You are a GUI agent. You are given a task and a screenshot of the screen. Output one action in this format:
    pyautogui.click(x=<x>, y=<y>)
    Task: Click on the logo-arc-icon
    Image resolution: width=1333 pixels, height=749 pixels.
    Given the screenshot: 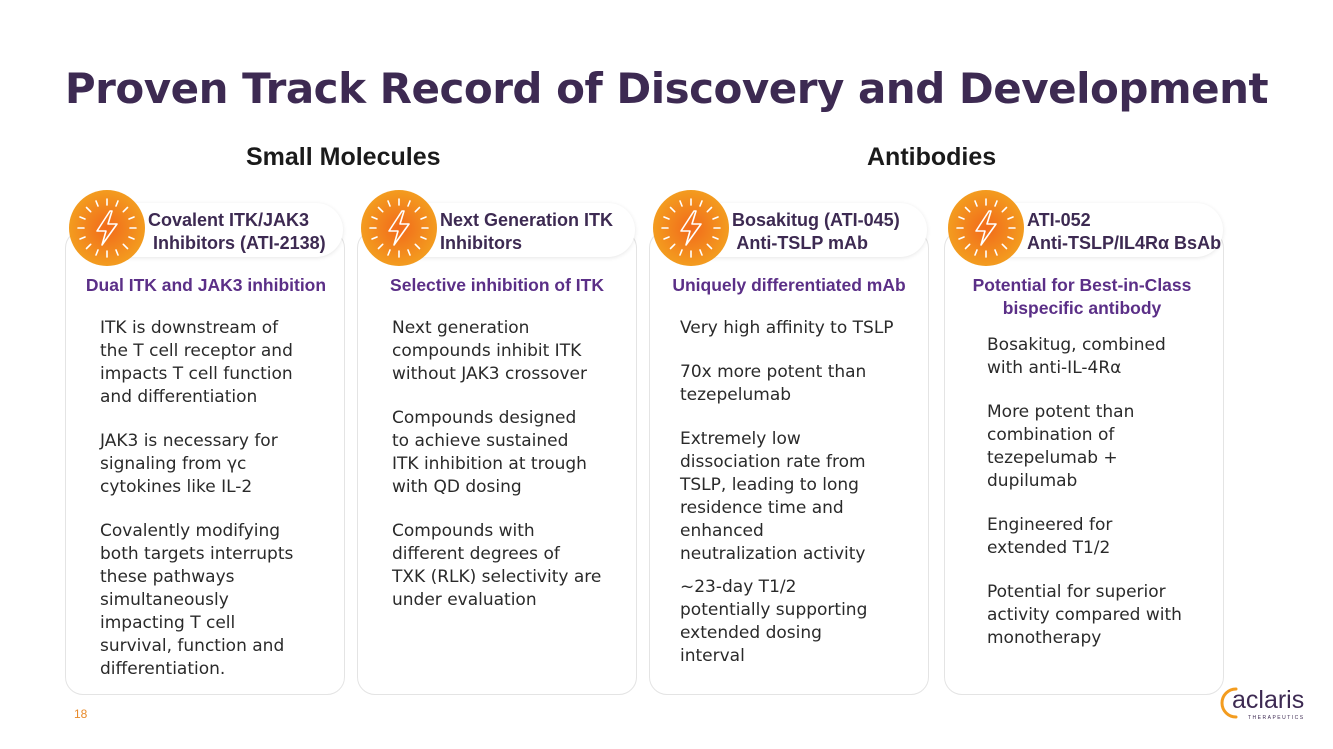 What is the action you would take?
    pyautogui.click(x=1229, y=703)
    